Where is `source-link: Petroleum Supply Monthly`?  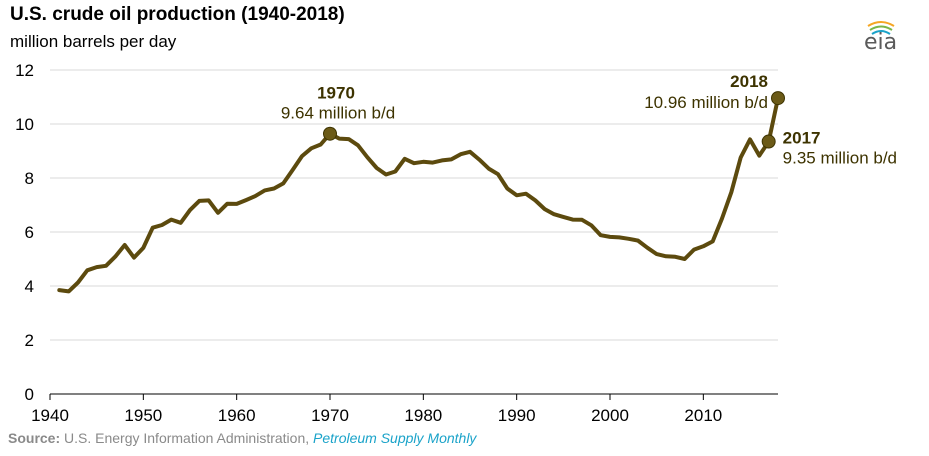 source-link: Petroleum Supply Monthly is located at coordinates (395, 438).